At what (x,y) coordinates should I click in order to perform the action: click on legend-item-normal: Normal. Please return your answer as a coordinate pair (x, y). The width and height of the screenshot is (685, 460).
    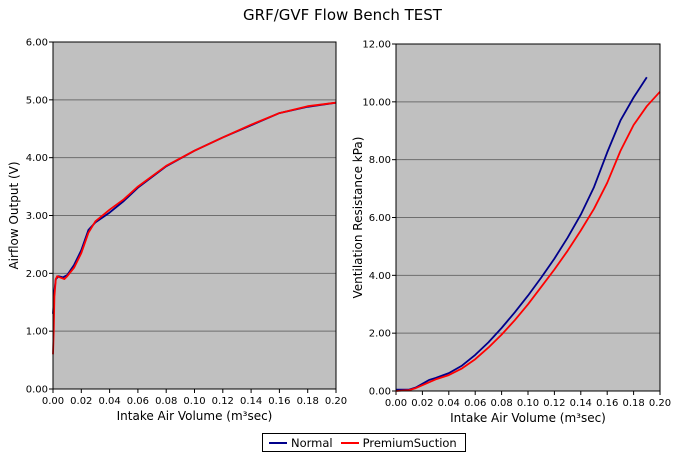
    Looking at the image, I should click on (301, 443).